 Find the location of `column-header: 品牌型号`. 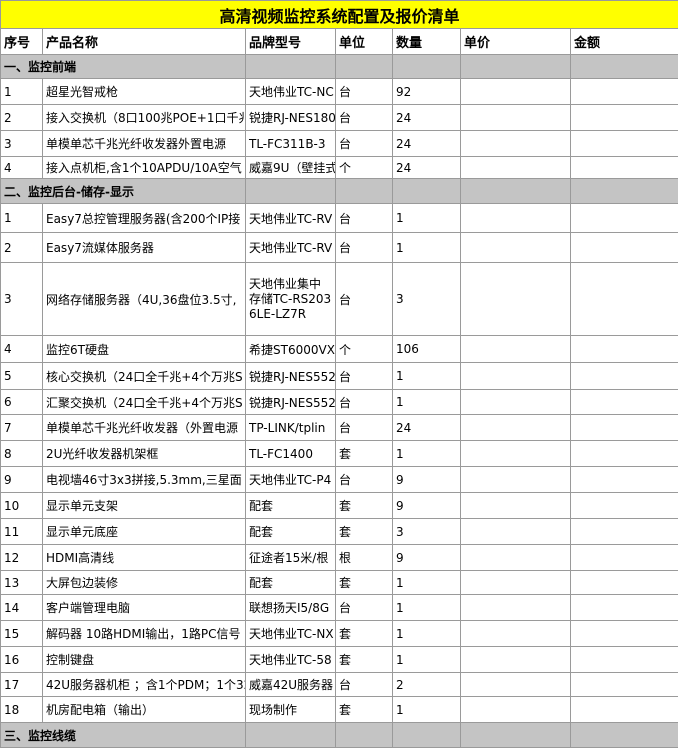

column-header: 品牌型号 is located at coordinates (291, 42).